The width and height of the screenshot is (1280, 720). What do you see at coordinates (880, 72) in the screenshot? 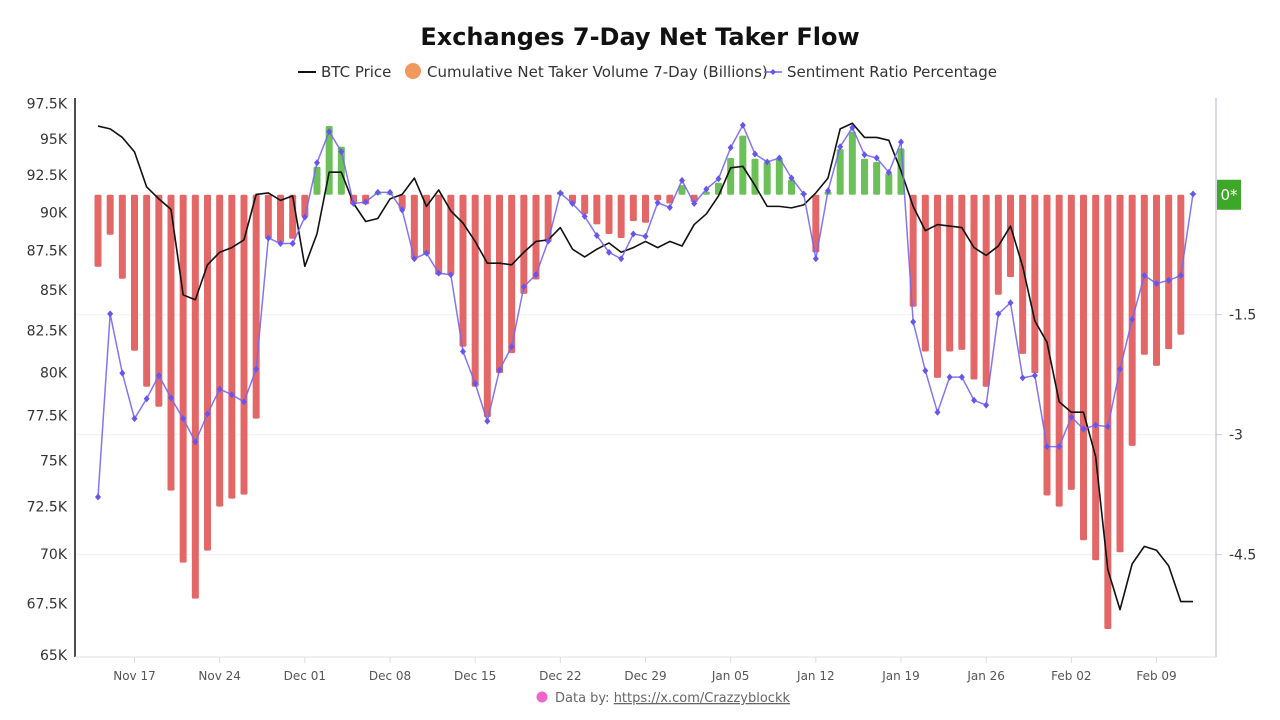
I see `legend-item-sentiment: Sentiment Ratio Percentage` at bounding box center [880, 72].